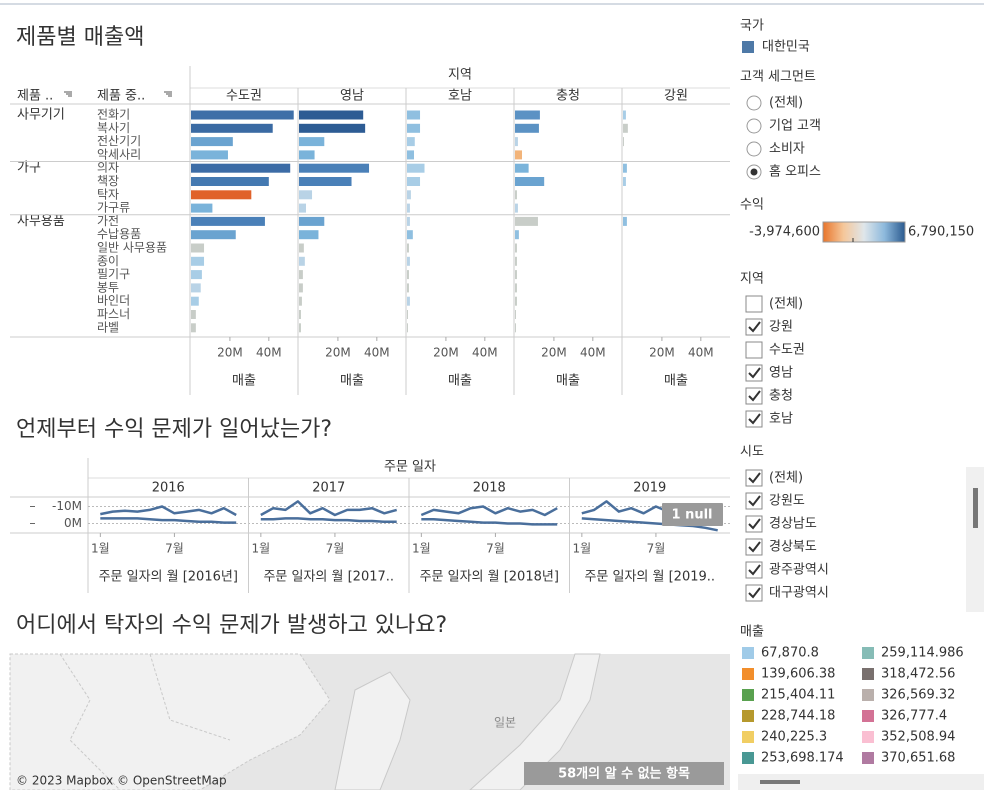 The width and height of the screenshot is (984, 790). Describe the element at coordinates (29, 168) in the screenshot. I see `group-label: 가구` at that location.